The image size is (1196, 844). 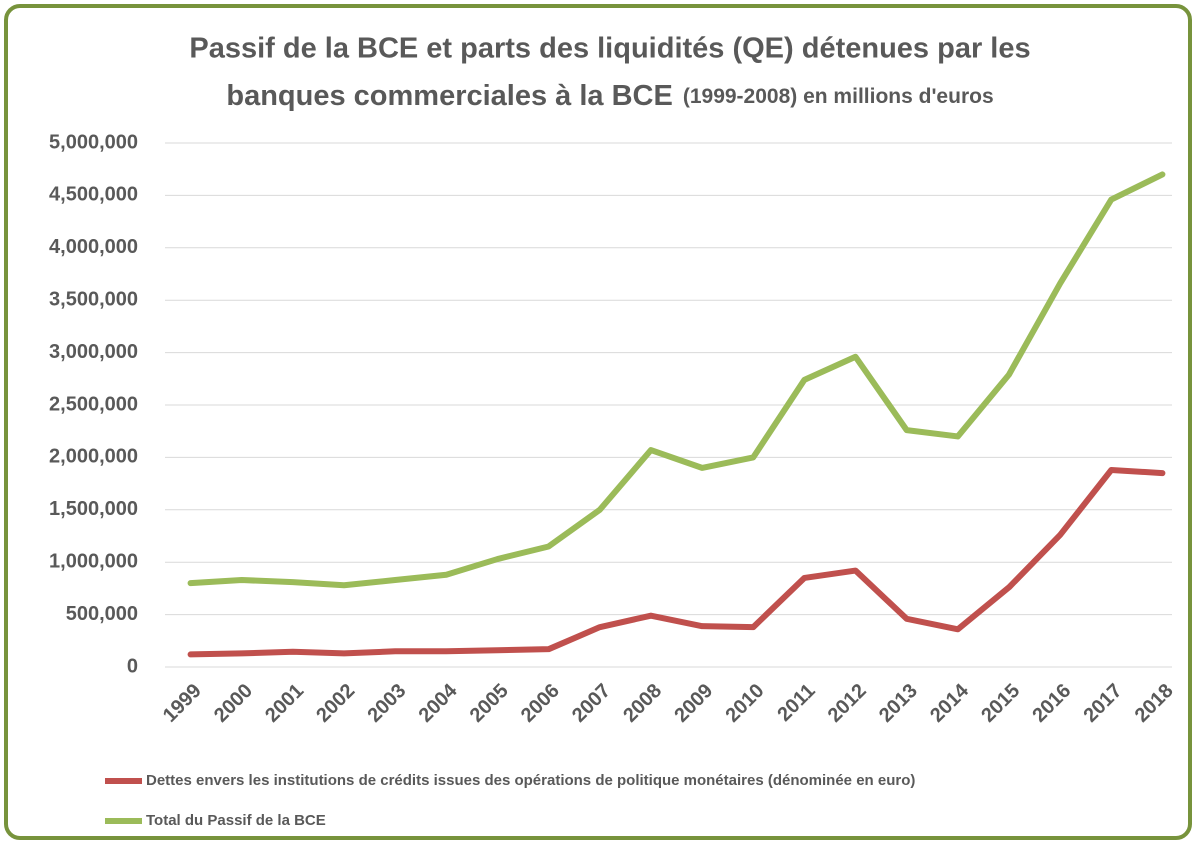 I want to click on y-tick-label: 1,000,000, so click(x=93, y=561).